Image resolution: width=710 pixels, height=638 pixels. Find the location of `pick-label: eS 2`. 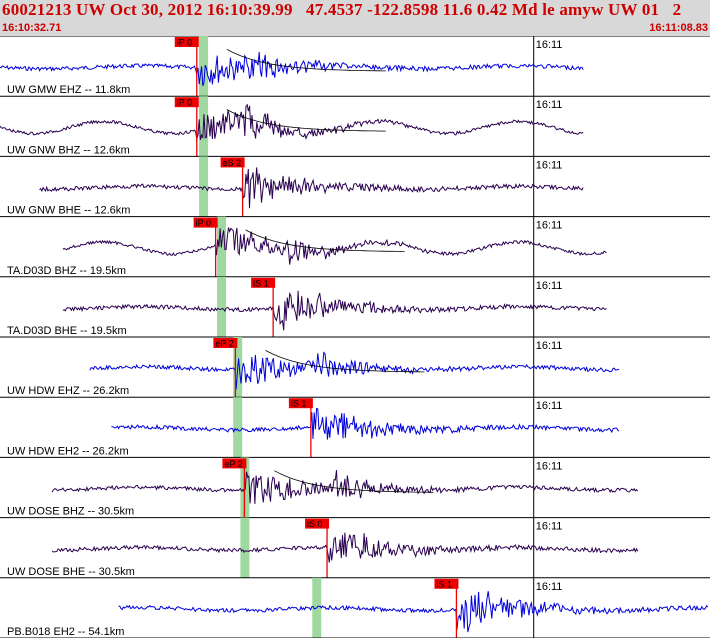

pick-label: eS 2 is located at coordinates (232, 163).